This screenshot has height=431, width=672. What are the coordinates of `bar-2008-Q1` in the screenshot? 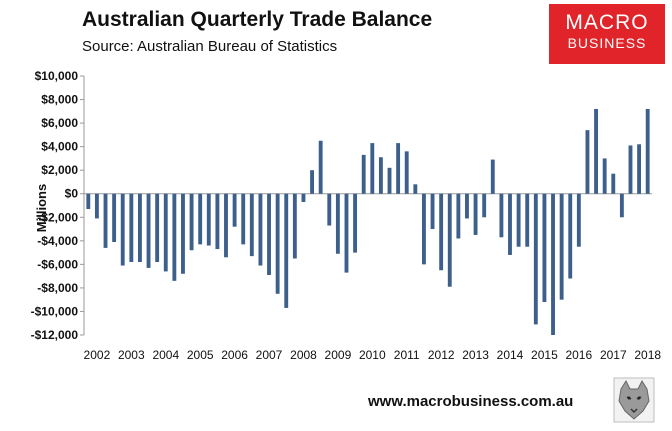 It's located at (294, 226).